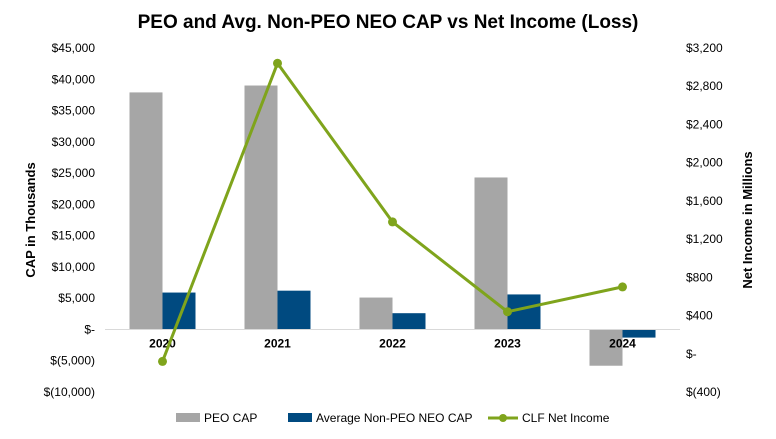  What do you see at coordinates (74, 111) in the screenshot?
I see `y-tick-label: $35,000` at bounding box center [74, 111].